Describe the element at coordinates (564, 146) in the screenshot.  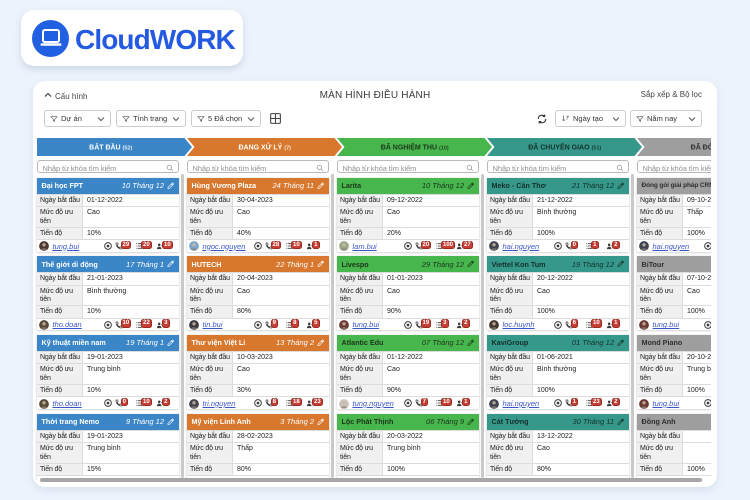
I see `svg-text: ĐÃ CHUYỂN GIAO (51)` at that location.